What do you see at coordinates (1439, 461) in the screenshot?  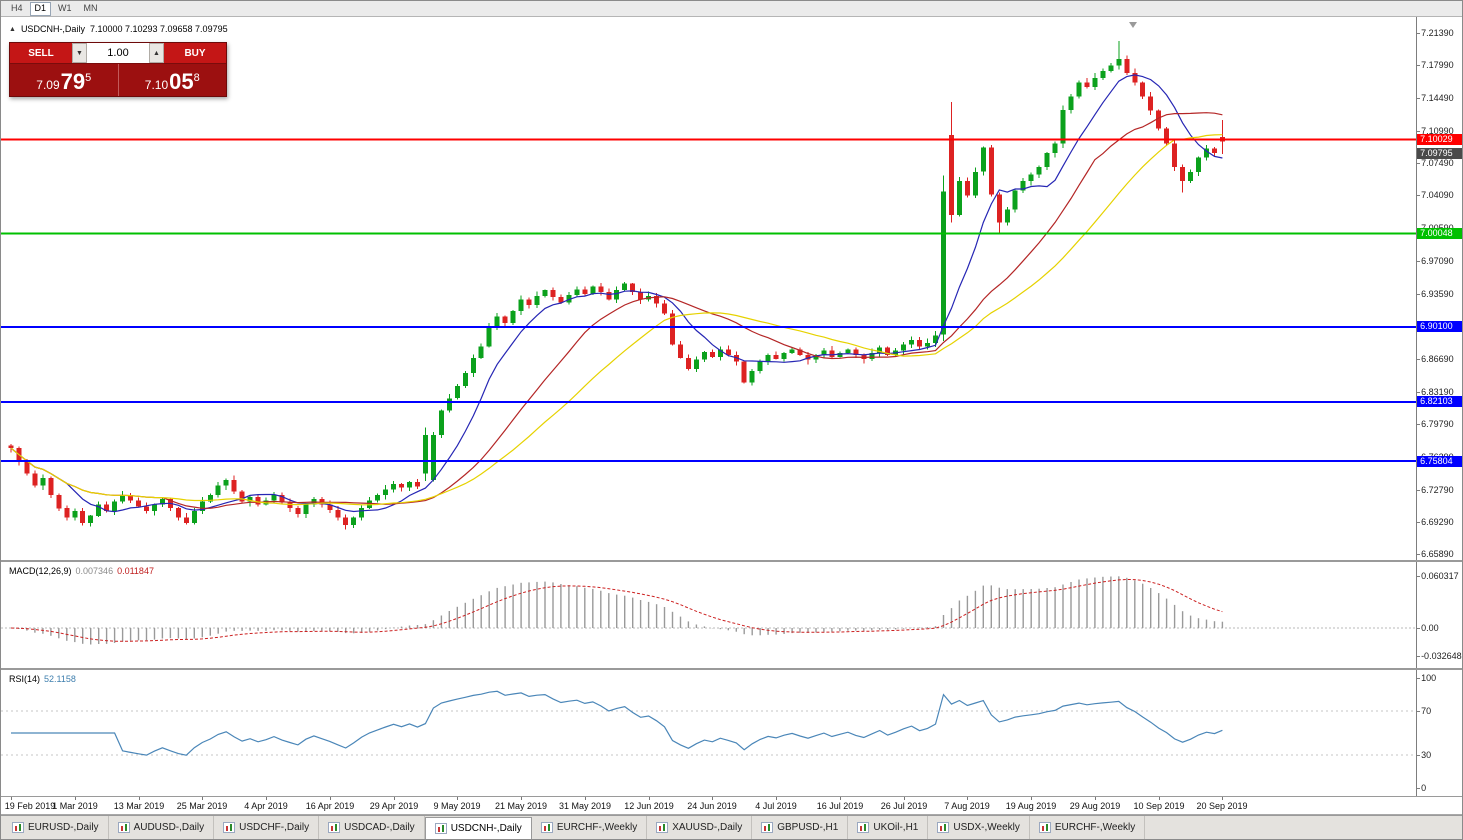 I see `hline-price-label: 6.75804` at bounding box center [1439, 461].